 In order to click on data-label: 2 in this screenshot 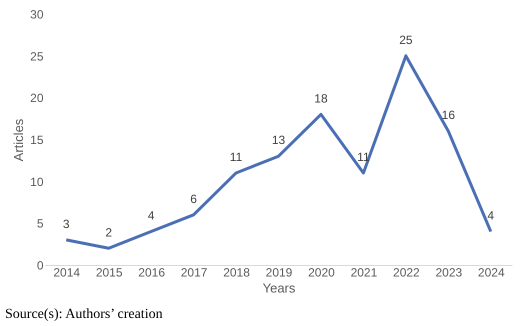, I will do `click(108, 232)`.